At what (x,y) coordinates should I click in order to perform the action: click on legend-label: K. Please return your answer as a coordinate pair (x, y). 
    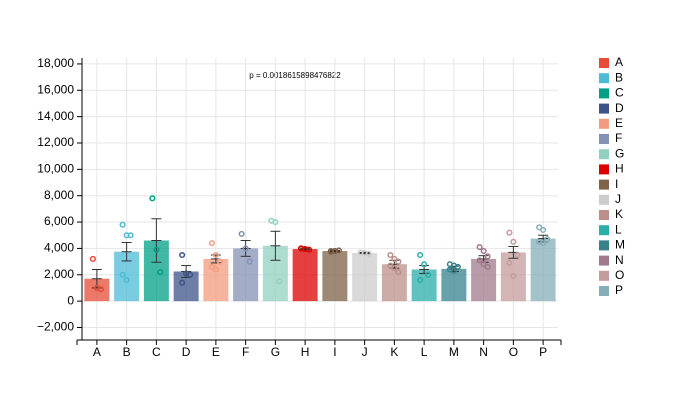
    Looking at the image, I should click on (619, 214).